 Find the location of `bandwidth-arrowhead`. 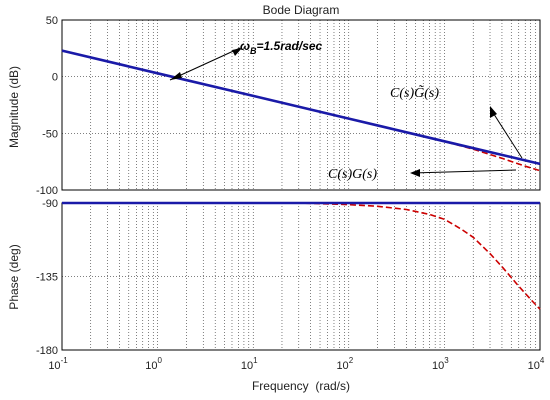

bandwidth-arrowhead is located at coordinates (176, 76).